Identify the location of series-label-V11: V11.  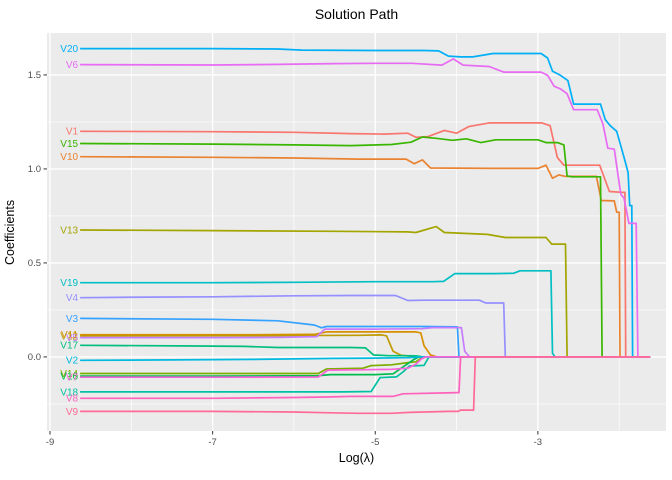
(69, 335).